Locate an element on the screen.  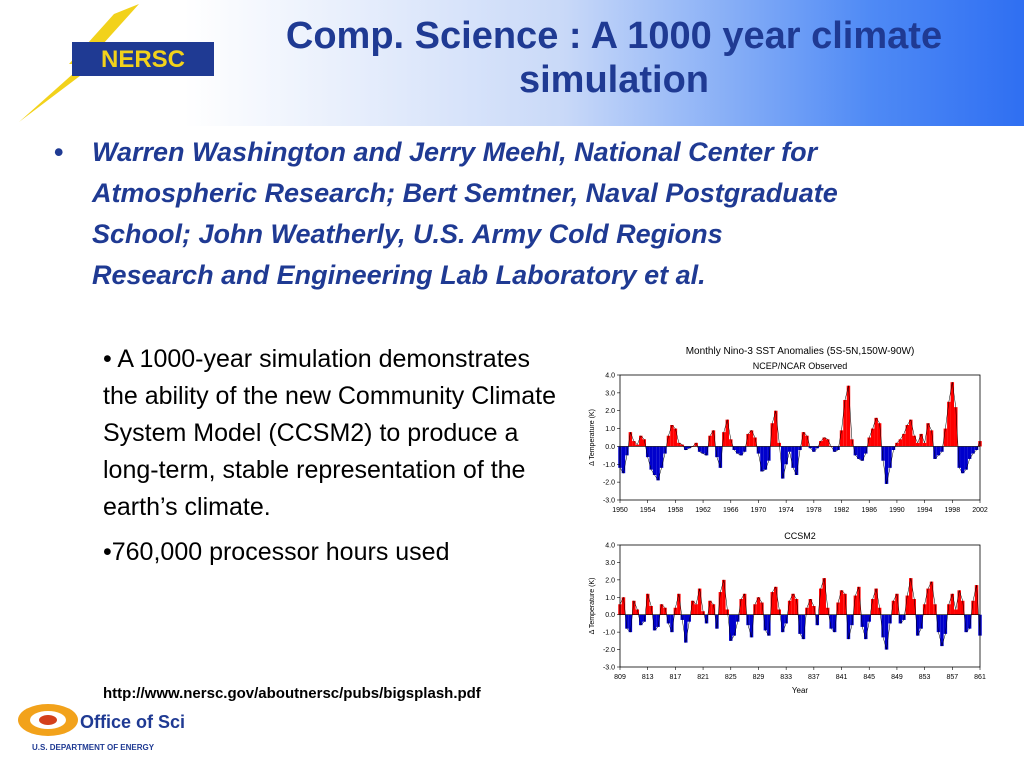
x-tick-label: 1982 is located at coordinates (842, 510).